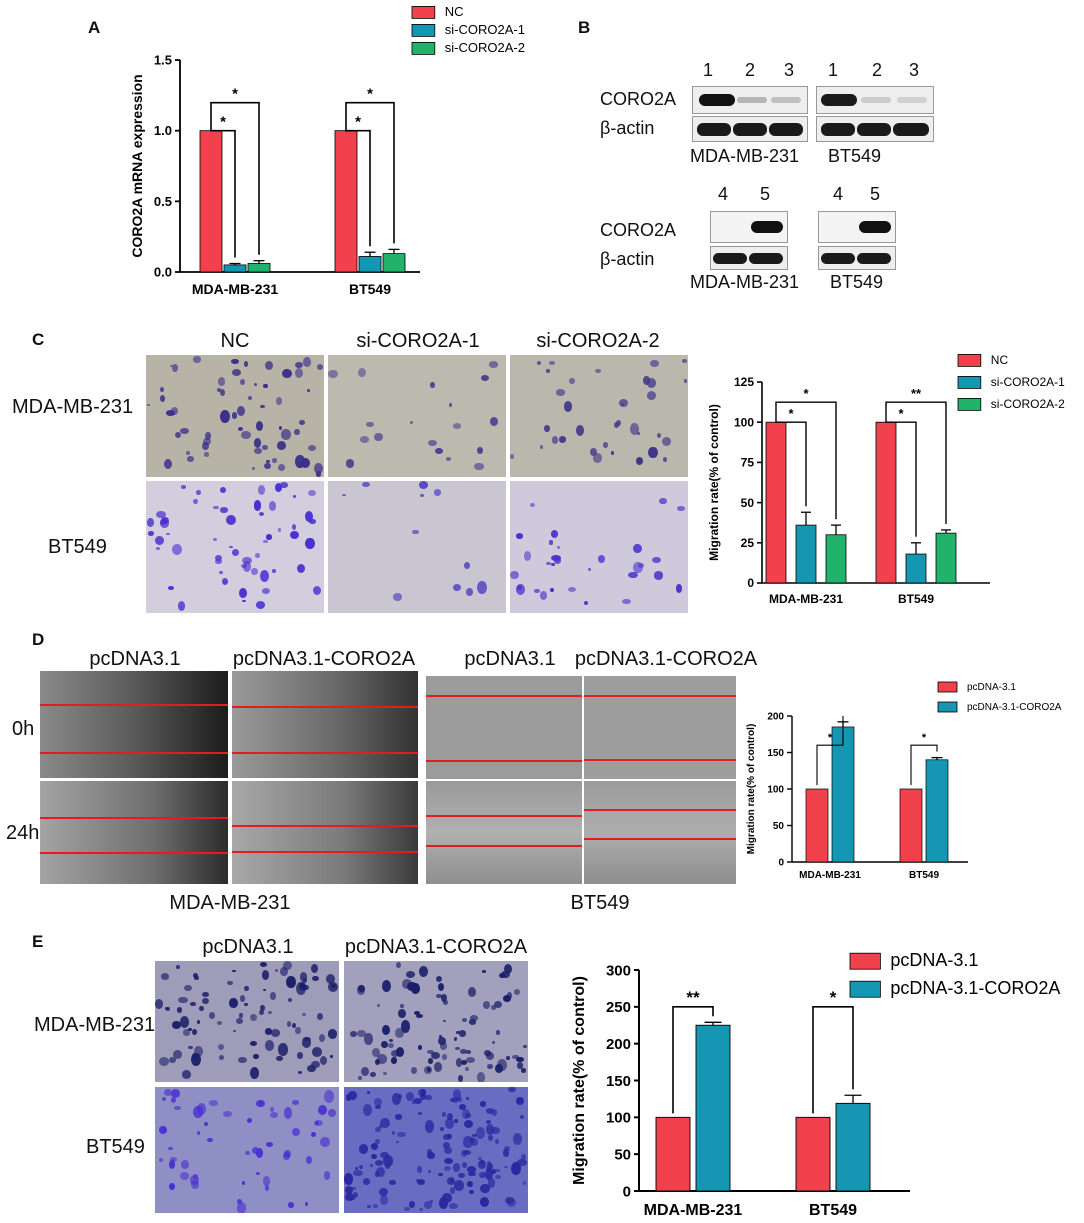 The width and height of the screenshot is (1084, 1223). What do you see at coordinates (94, 27) in the screenshot?
I see `panel-letter-a: A` at bounding box center [94, 27].